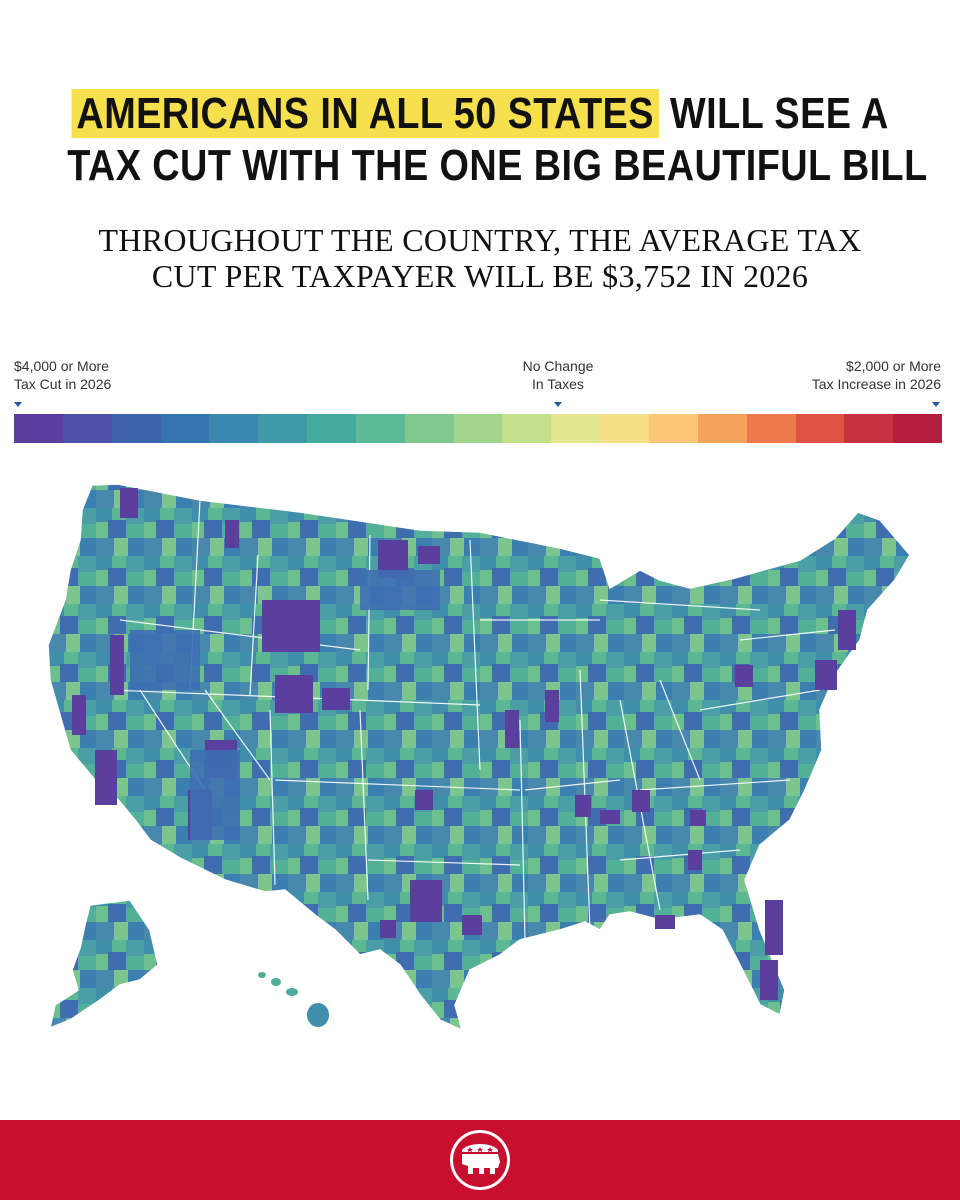  Describe the element at coordinates (936, 404) in the screenshot. I see `legend-marker-right-icon` at that location.